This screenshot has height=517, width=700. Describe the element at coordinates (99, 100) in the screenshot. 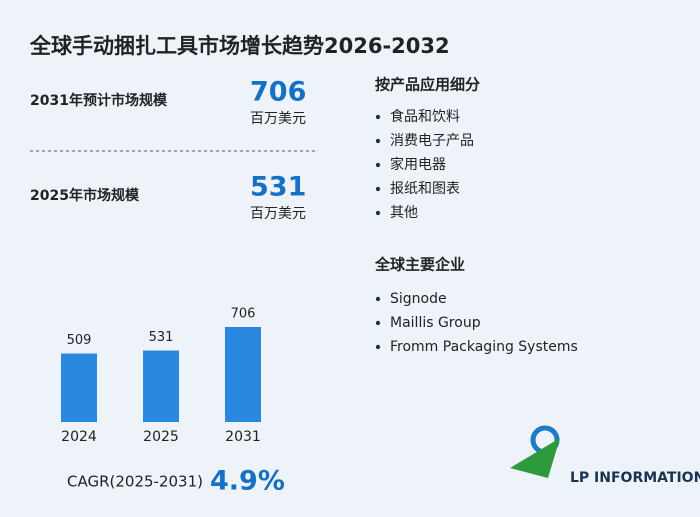

I see `stat-label: 2031年预计市场规模` at that location.